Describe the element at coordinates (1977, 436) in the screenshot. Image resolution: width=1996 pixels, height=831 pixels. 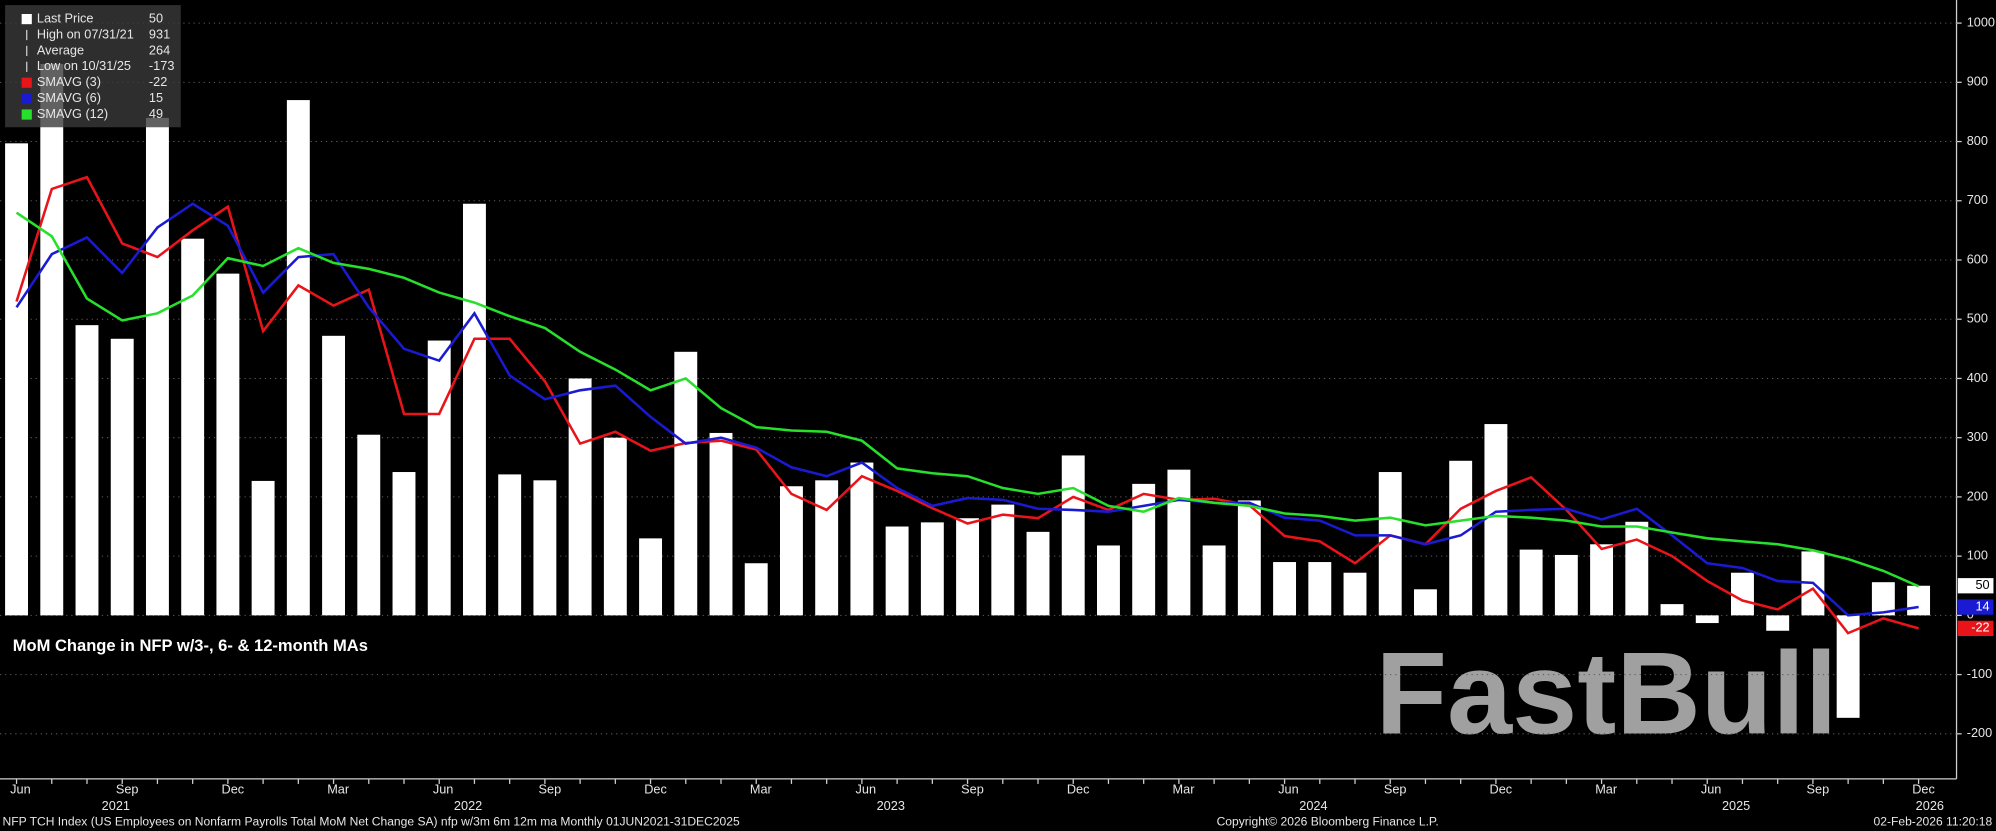
I see `y-tick-label: 300` at that location.